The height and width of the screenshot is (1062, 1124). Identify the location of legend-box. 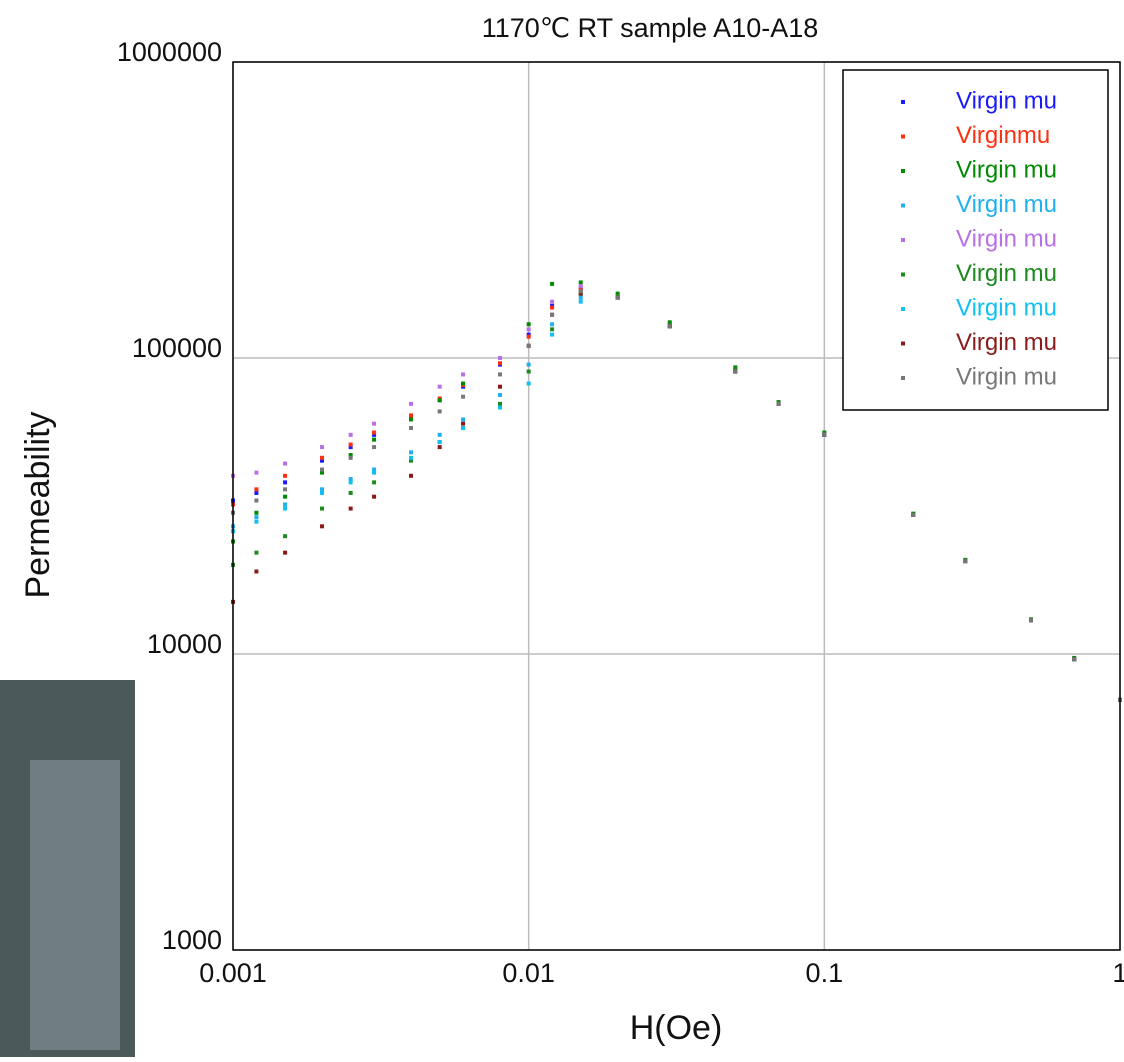
(975, 240).